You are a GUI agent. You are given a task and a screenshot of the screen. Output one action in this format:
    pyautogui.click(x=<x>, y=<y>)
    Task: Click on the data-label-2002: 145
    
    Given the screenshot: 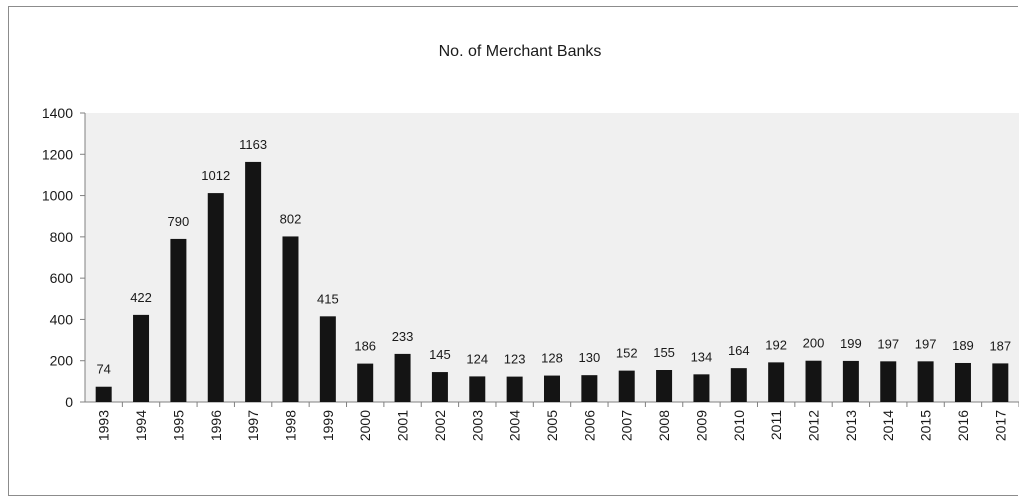 What is the action you would take?
    pyautogui.click(x=440, y=354)
    